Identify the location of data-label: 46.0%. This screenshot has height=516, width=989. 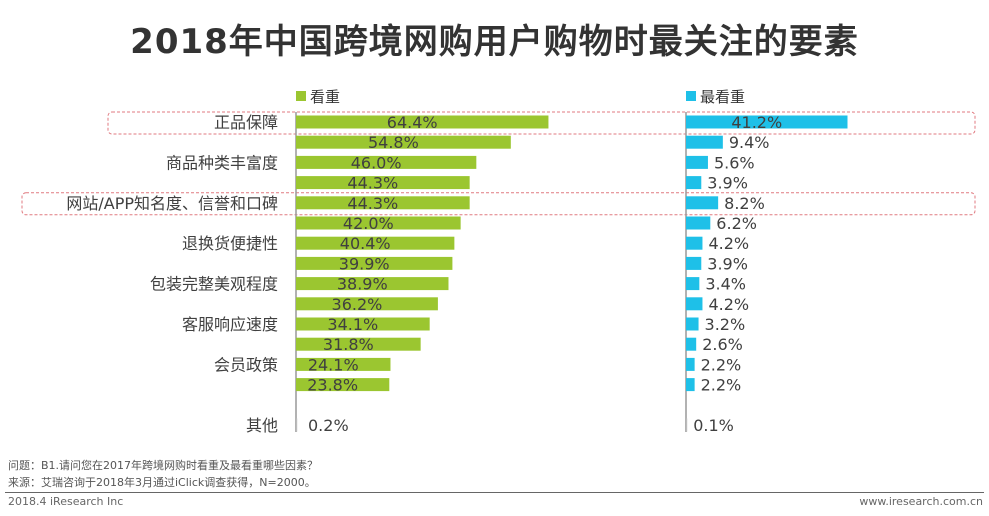
(376, 162).